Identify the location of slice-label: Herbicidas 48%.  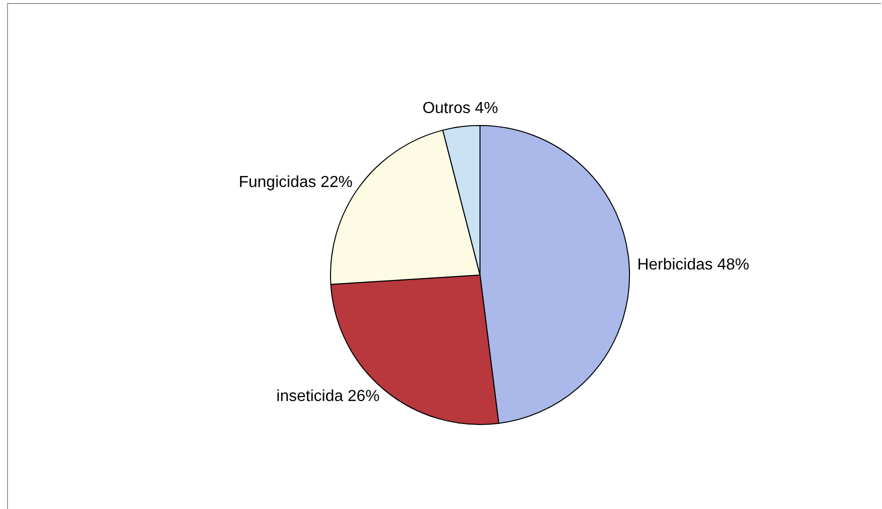
(693, 265).